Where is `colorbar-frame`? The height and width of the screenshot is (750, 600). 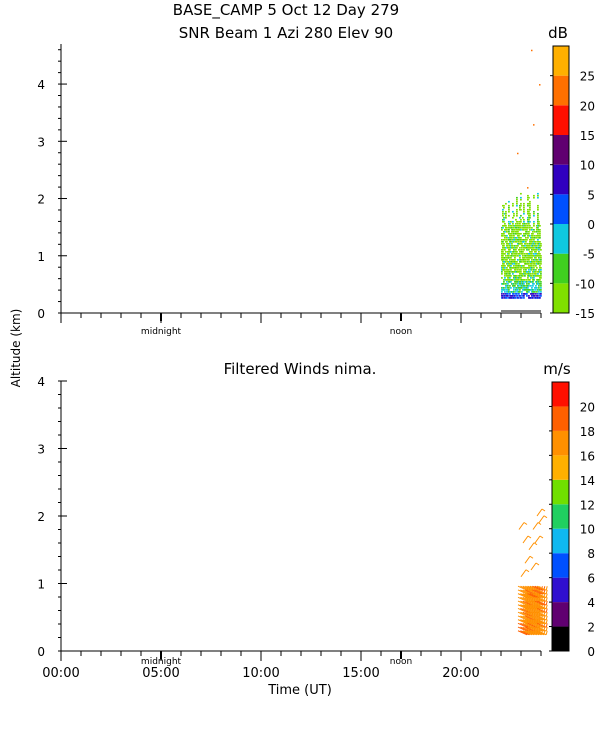 colorbar-frame is located at coordinates (561, 179).